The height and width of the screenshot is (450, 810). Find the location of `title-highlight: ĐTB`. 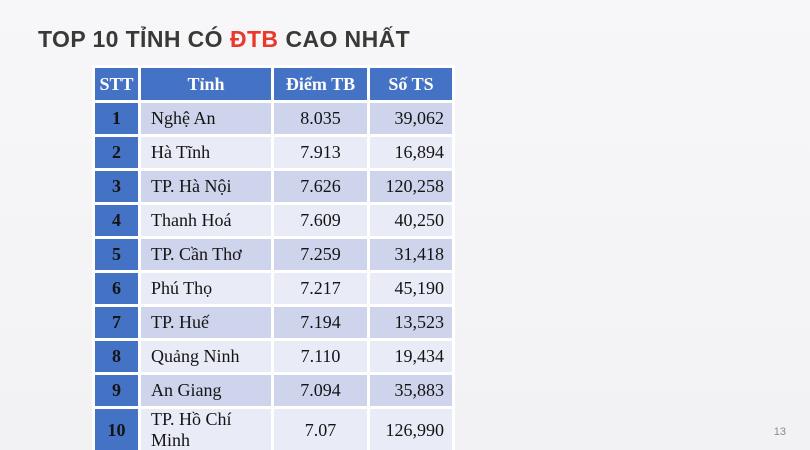

title-highlight: ĐTB is located at coordinates (254, 39).